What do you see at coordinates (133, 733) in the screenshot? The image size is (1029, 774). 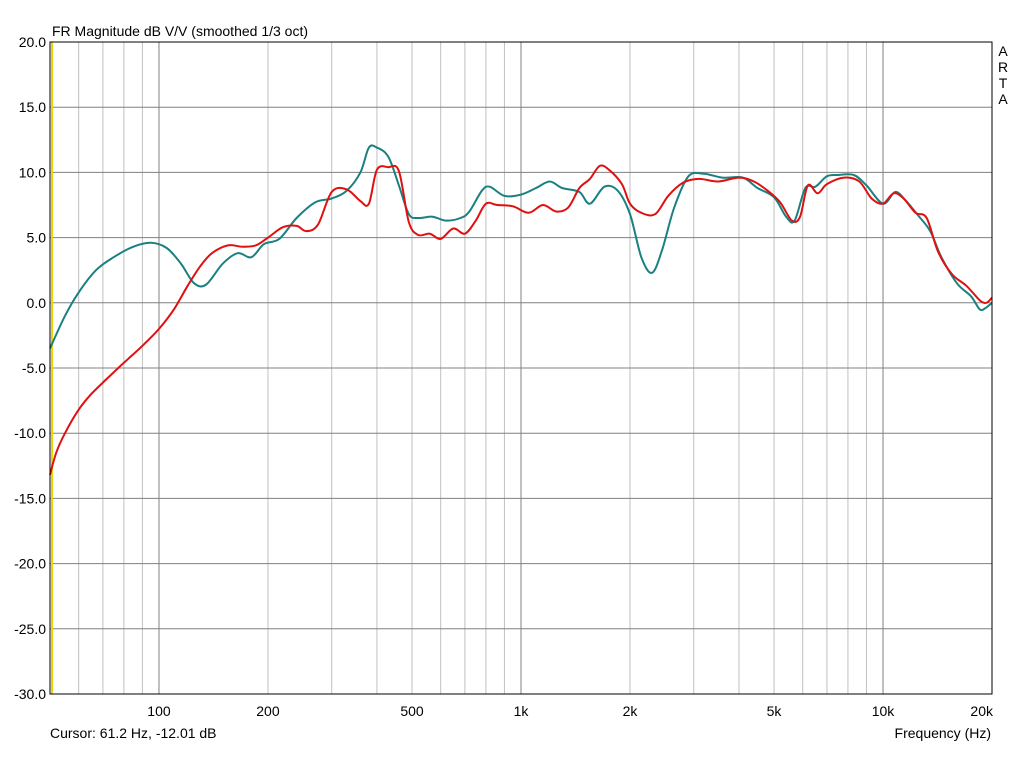 I see `cursor-readout: Cursor: 61.2 Hz, -12.01 dB` at bounding box center [133, 733].